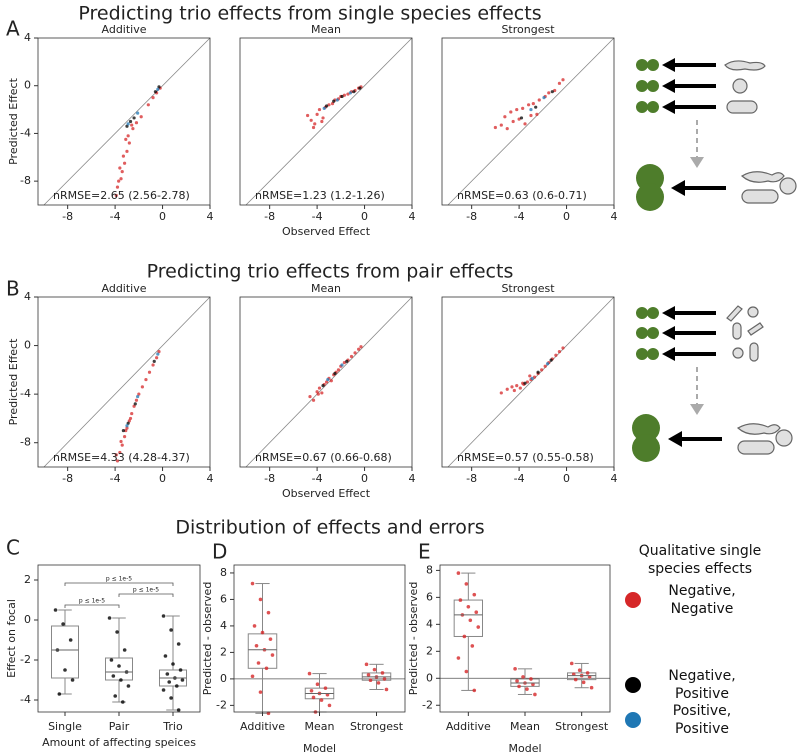  Describe the element at coordinates (646, 384) in the screenshot. I see `icons-b` at that location.